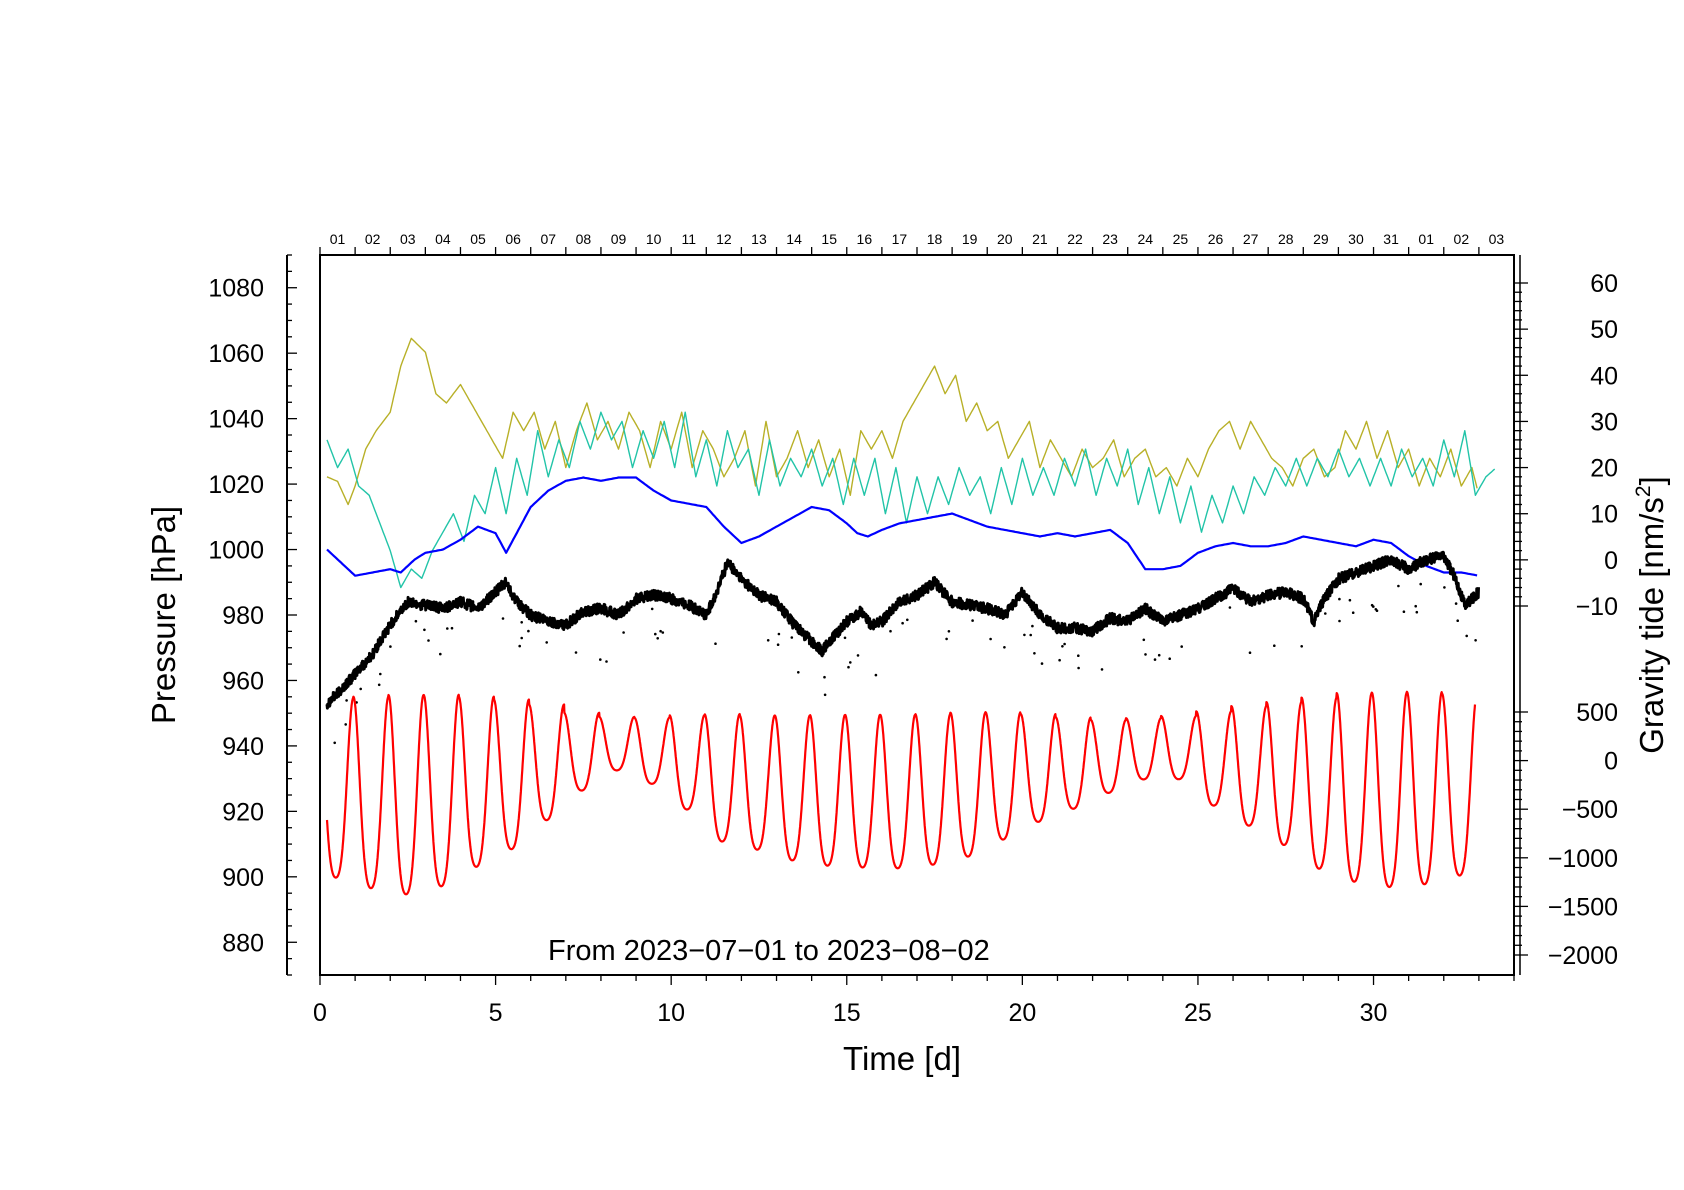 The height and width of the screenshot is (1190, 1684). What do you see at coordinates (1321, 239) in the screenshot?
I see `top-day-label: 29` at bounding box center [1321, 239].